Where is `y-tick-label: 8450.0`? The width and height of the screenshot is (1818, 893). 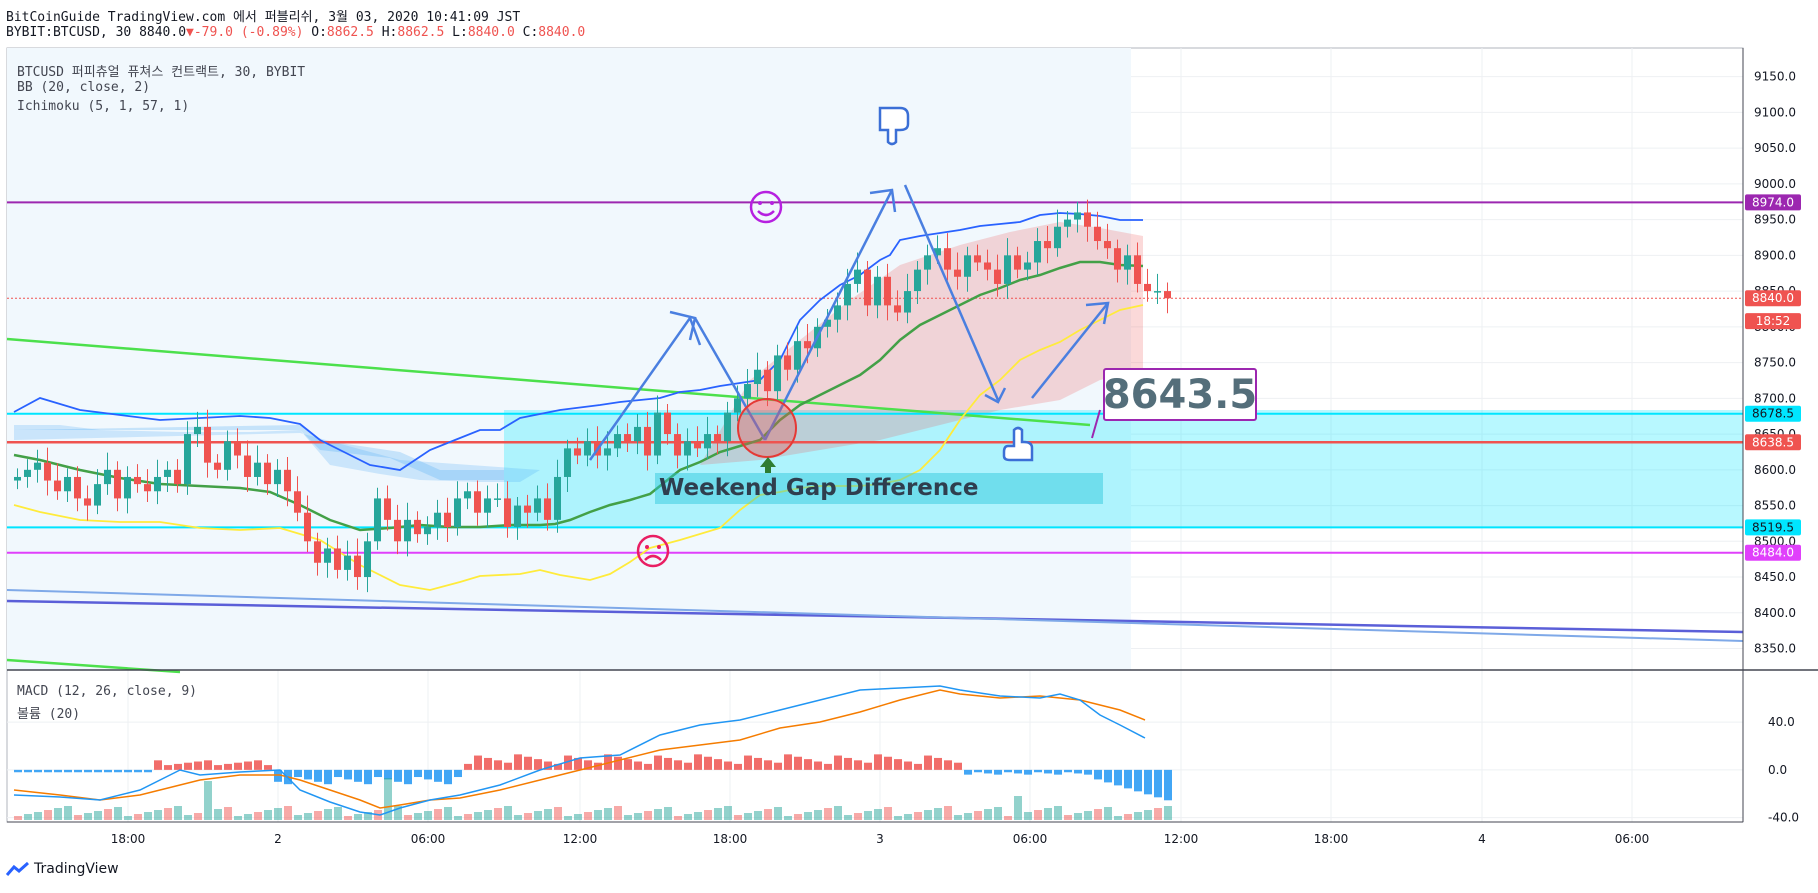
y-tick-label: 8450.0 is located at coordinates (1775, 577).